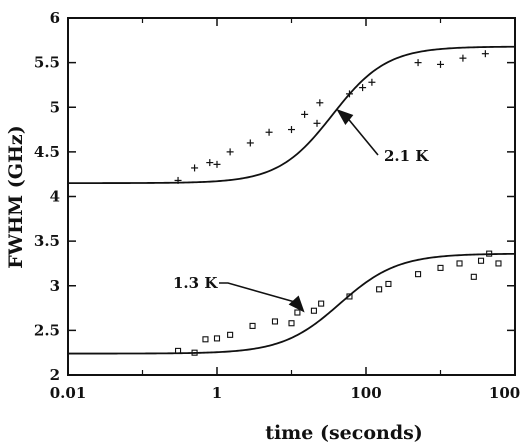  I want to click on y-tick-label: 3, so click(55, 286).